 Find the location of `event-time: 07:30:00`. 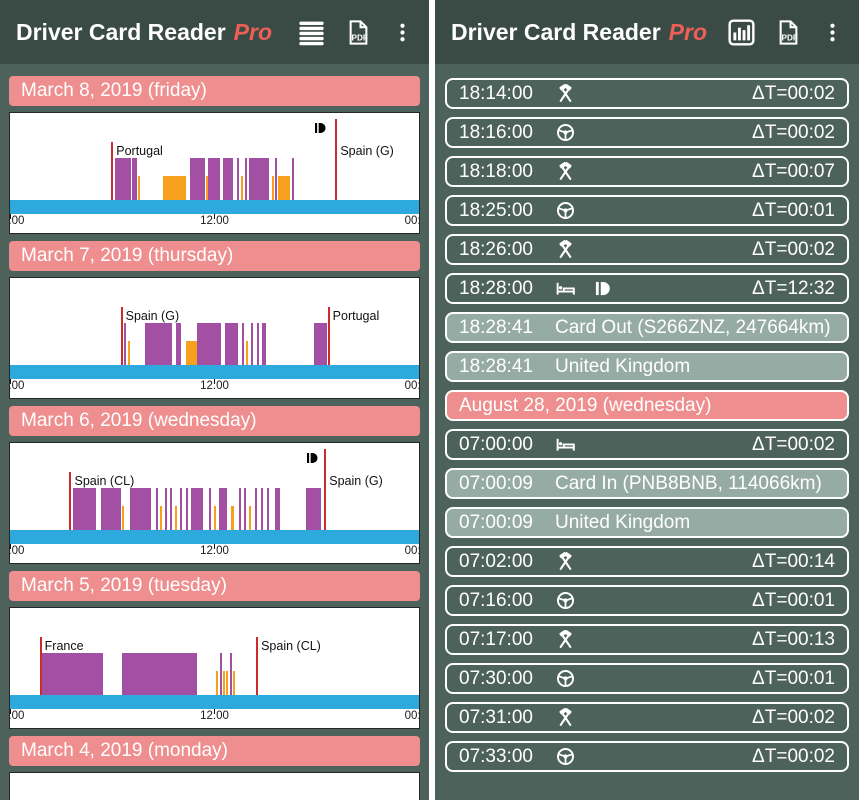

event-time: 07:30:00 is located at coordinates (496, 678).